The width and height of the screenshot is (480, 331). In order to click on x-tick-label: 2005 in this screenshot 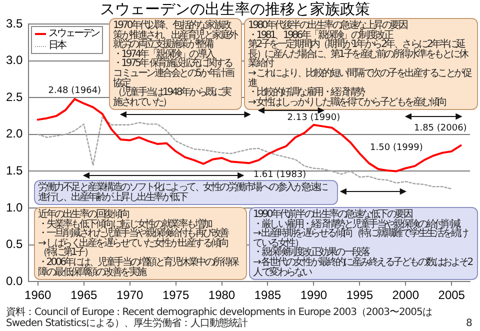, I will do `click(452, 295)`.